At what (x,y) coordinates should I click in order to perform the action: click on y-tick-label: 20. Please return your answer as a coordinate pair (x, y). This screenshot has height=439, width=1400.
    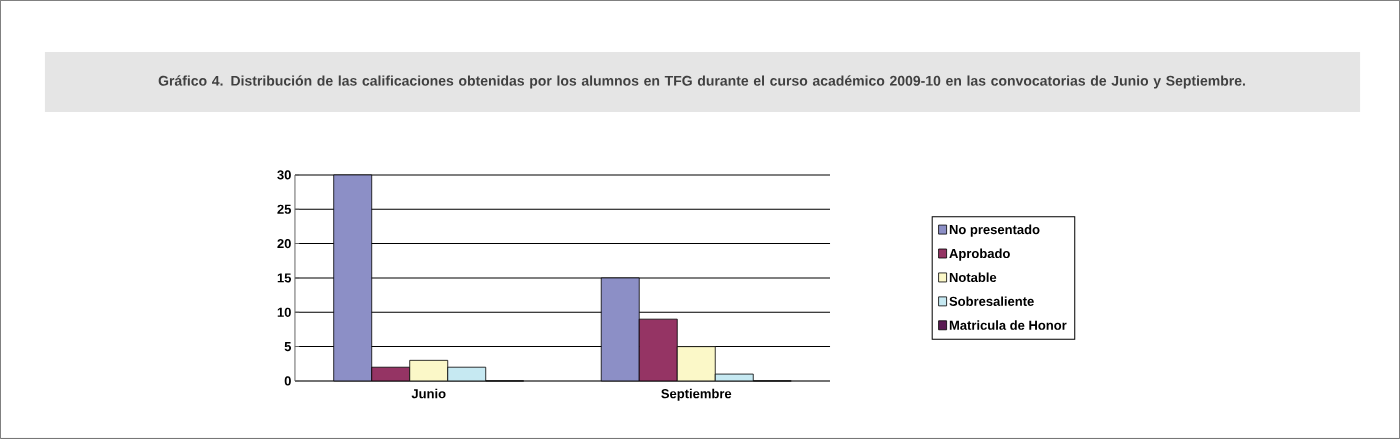
    Looking at the image, I should click on (284, 244).